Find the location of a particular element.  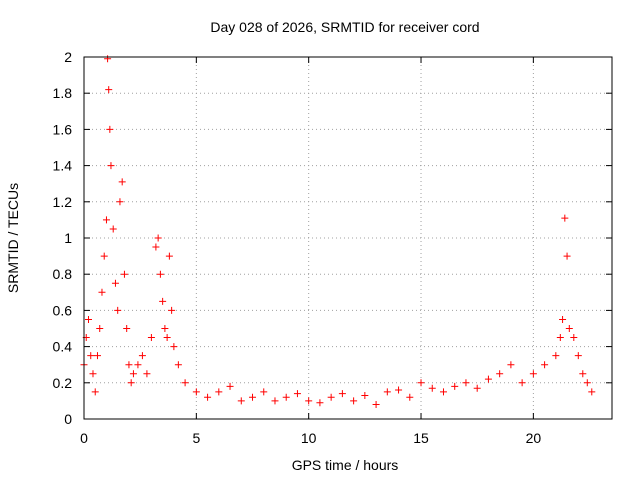

y-tick-labels: 0 0.2 0.4 0.6 0.8 1 1.2 1.4 1.6 1.8 2 is located at coordinates (63, 238).